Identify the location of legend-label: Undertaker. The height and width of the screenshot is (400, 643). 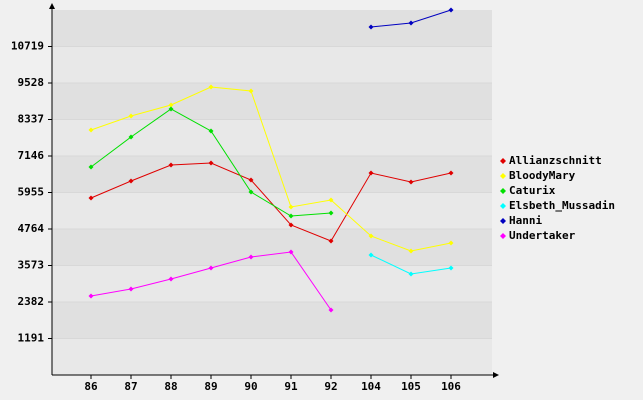
(542, 235).